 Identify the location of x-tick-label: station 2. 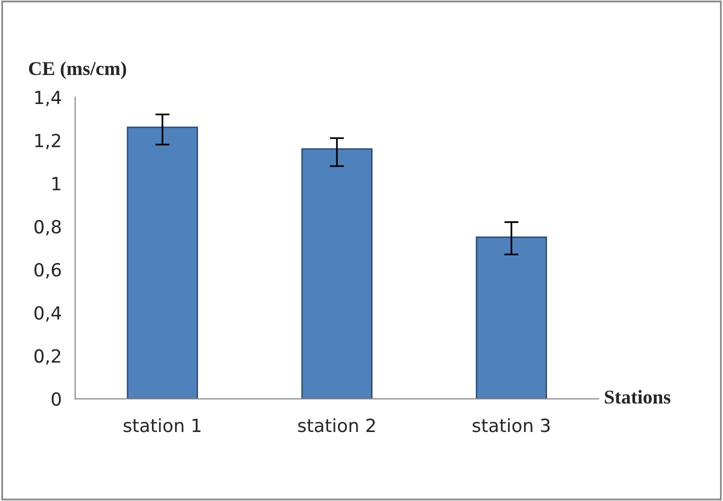
(336, 425).